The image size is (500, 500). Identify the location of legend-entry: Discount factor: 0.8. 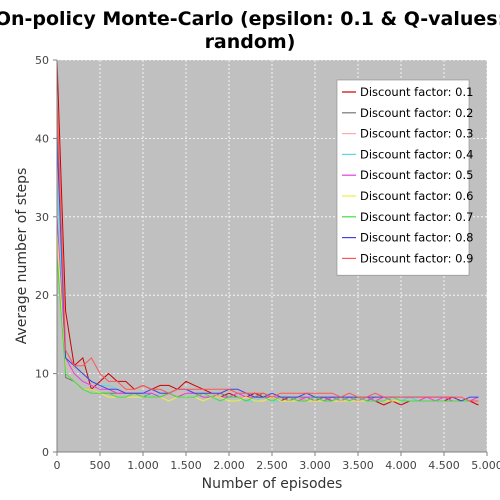
(416, 238).